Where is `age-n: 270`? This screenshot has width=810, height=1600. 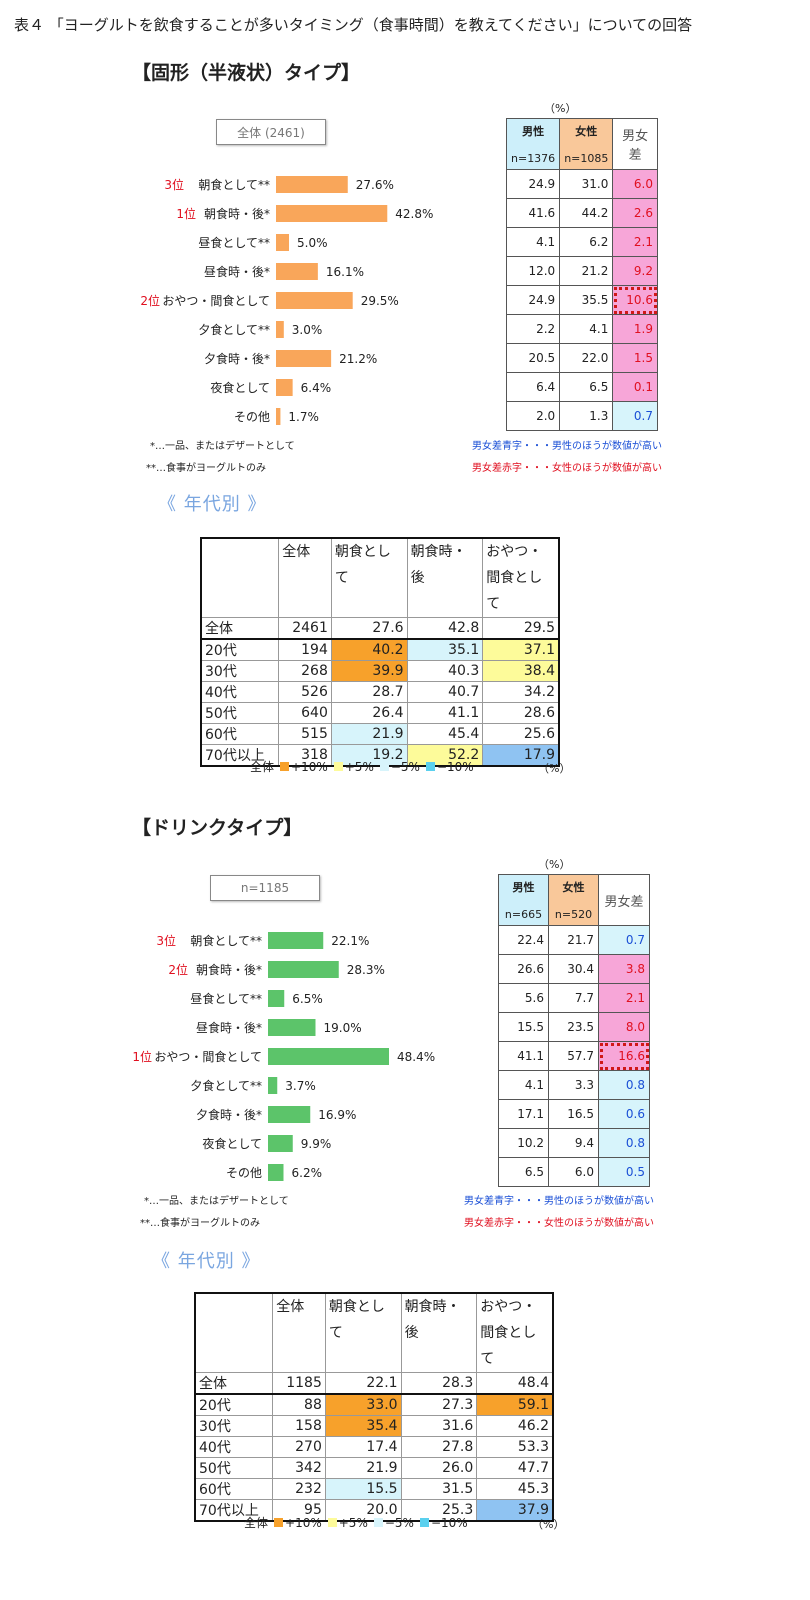 age-n: 270 is located at coordinates (299, 1447).